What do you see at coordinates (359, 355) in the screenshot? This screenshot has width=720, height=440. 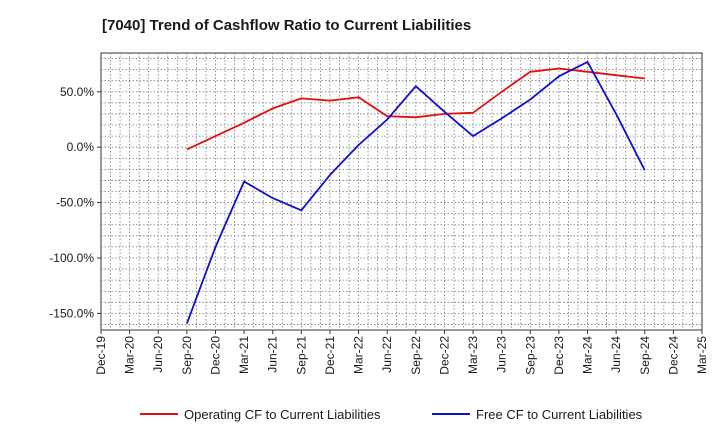 I see `x-tick-label: Mar-22` at bounding box center [359, 355].